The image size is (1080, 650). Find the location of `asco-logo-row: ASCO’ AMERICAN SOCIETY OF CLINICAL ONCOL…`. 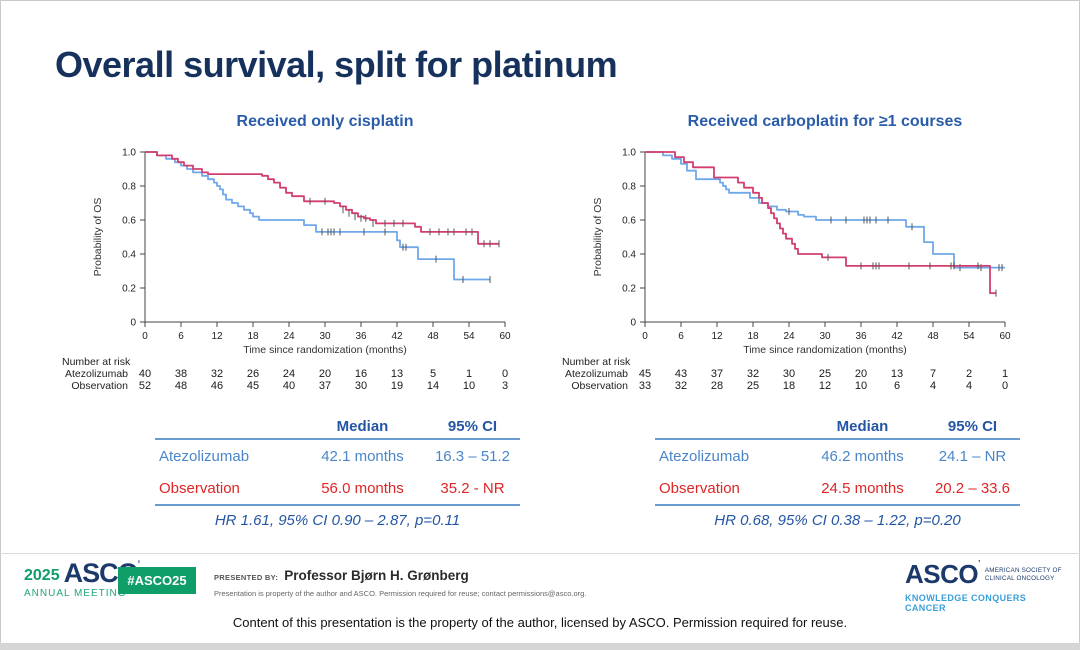

asco-logo-row: ASCO’ AMERICAN SOCIETY OF CLINICAL ONCOL… is located at coordinates (985, 574).